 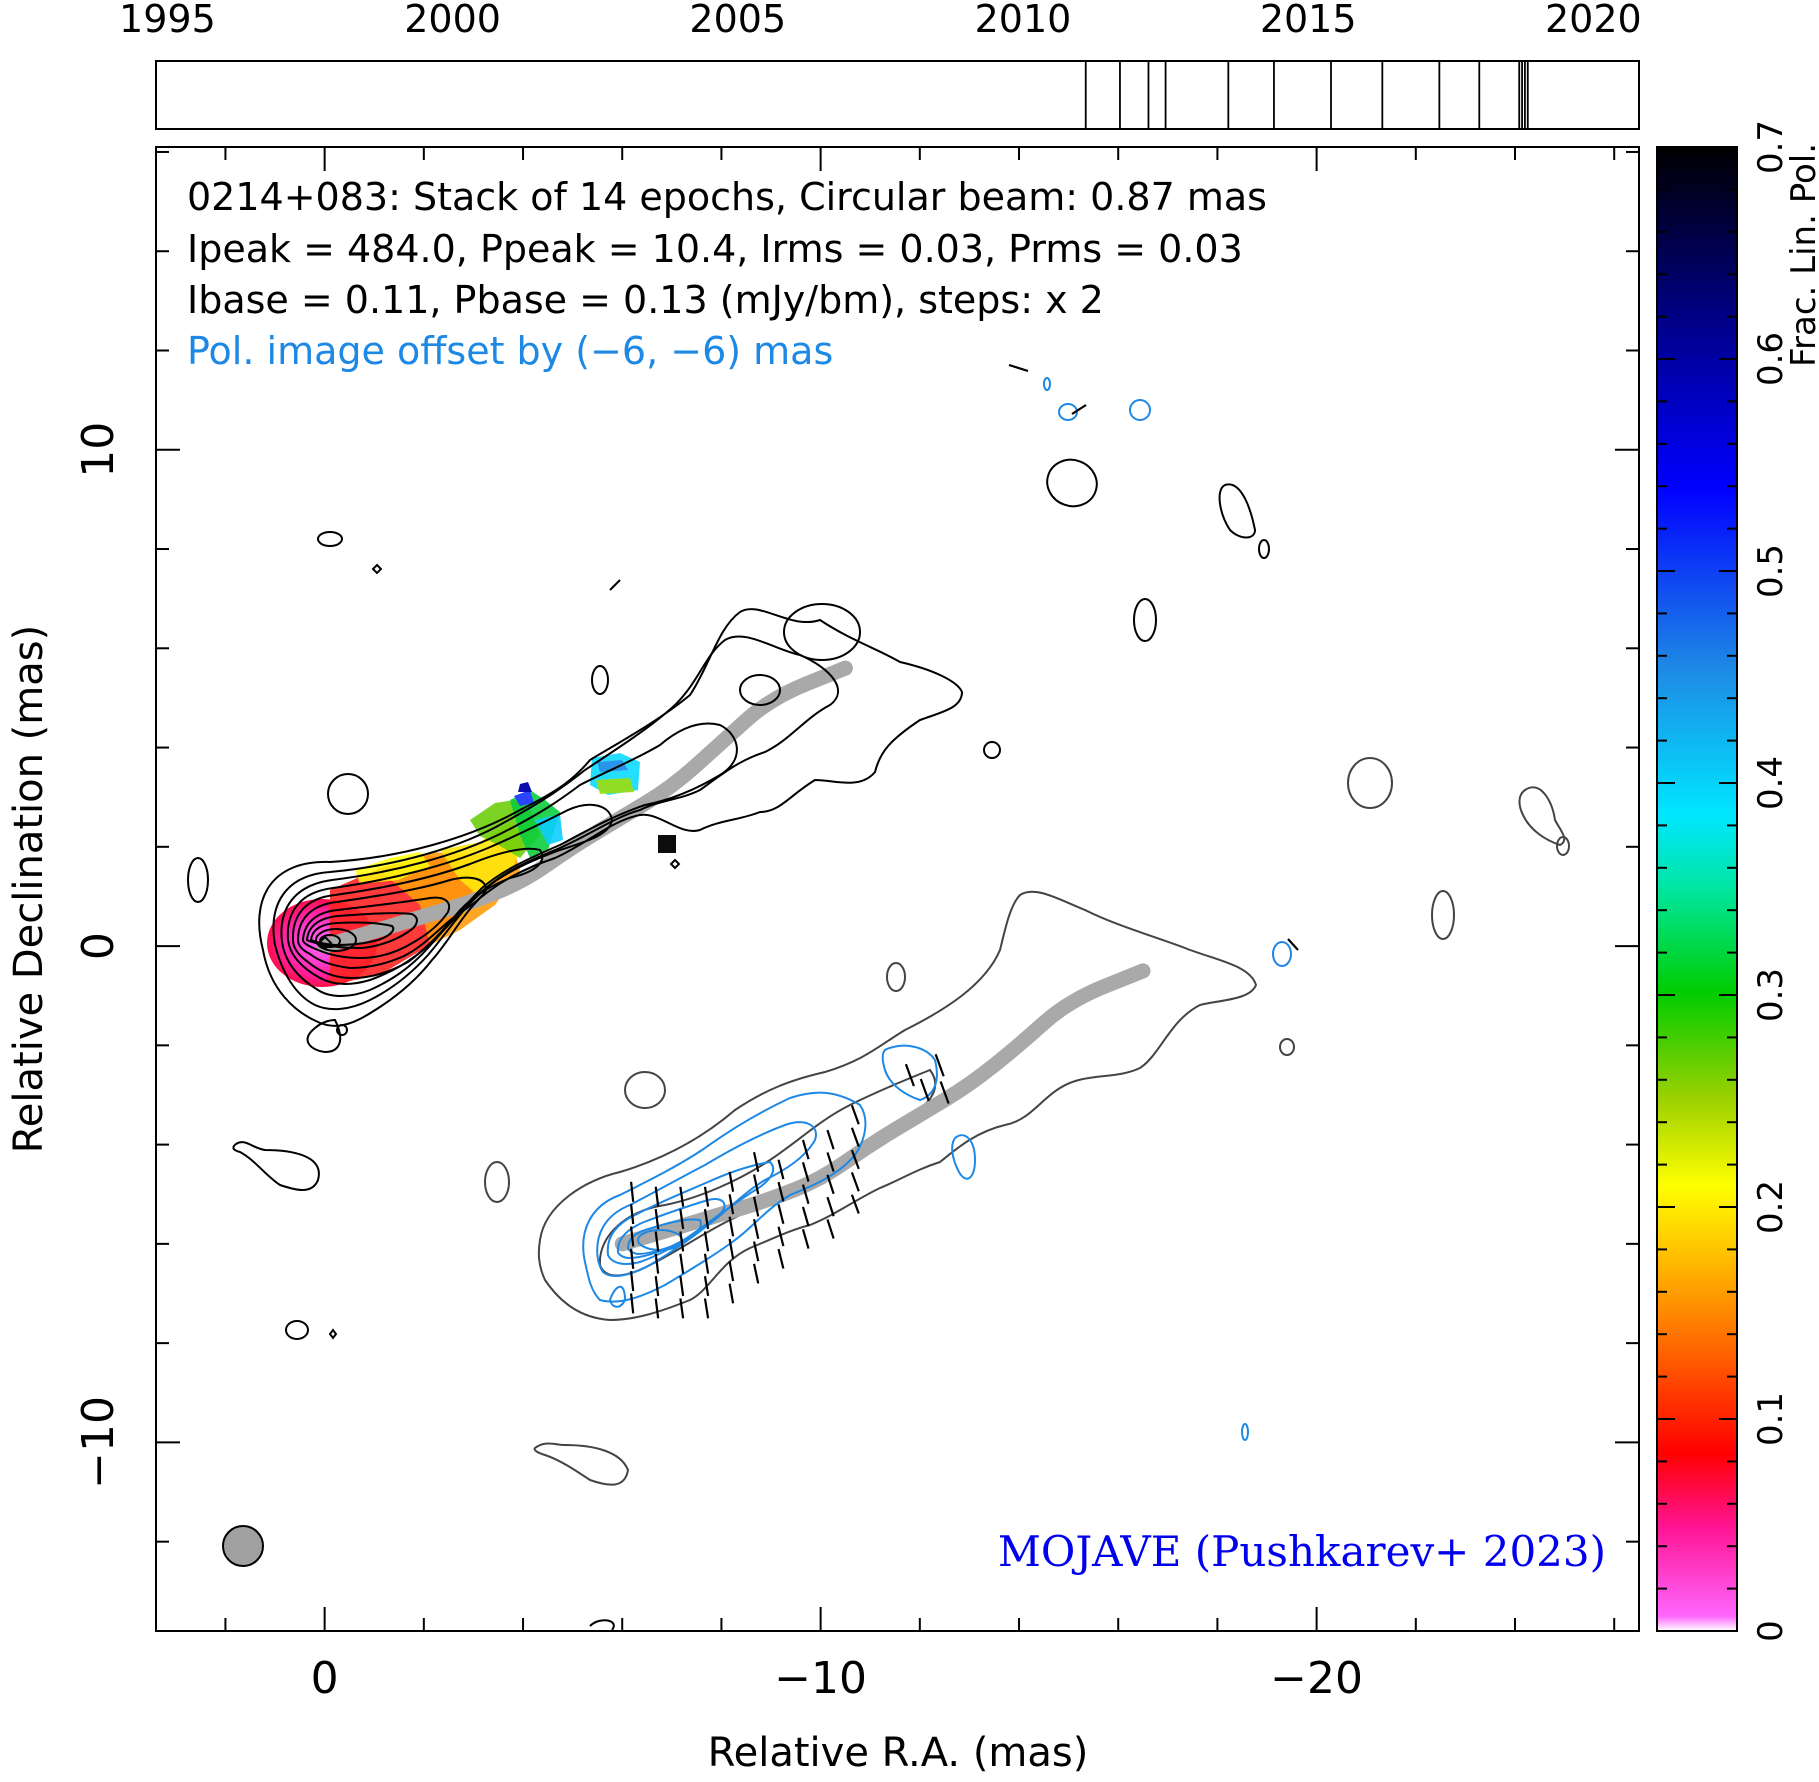 I want to click on pol-offset-note: Pol. image offset by (−6, −6) mas, so click(x=510, y=351).